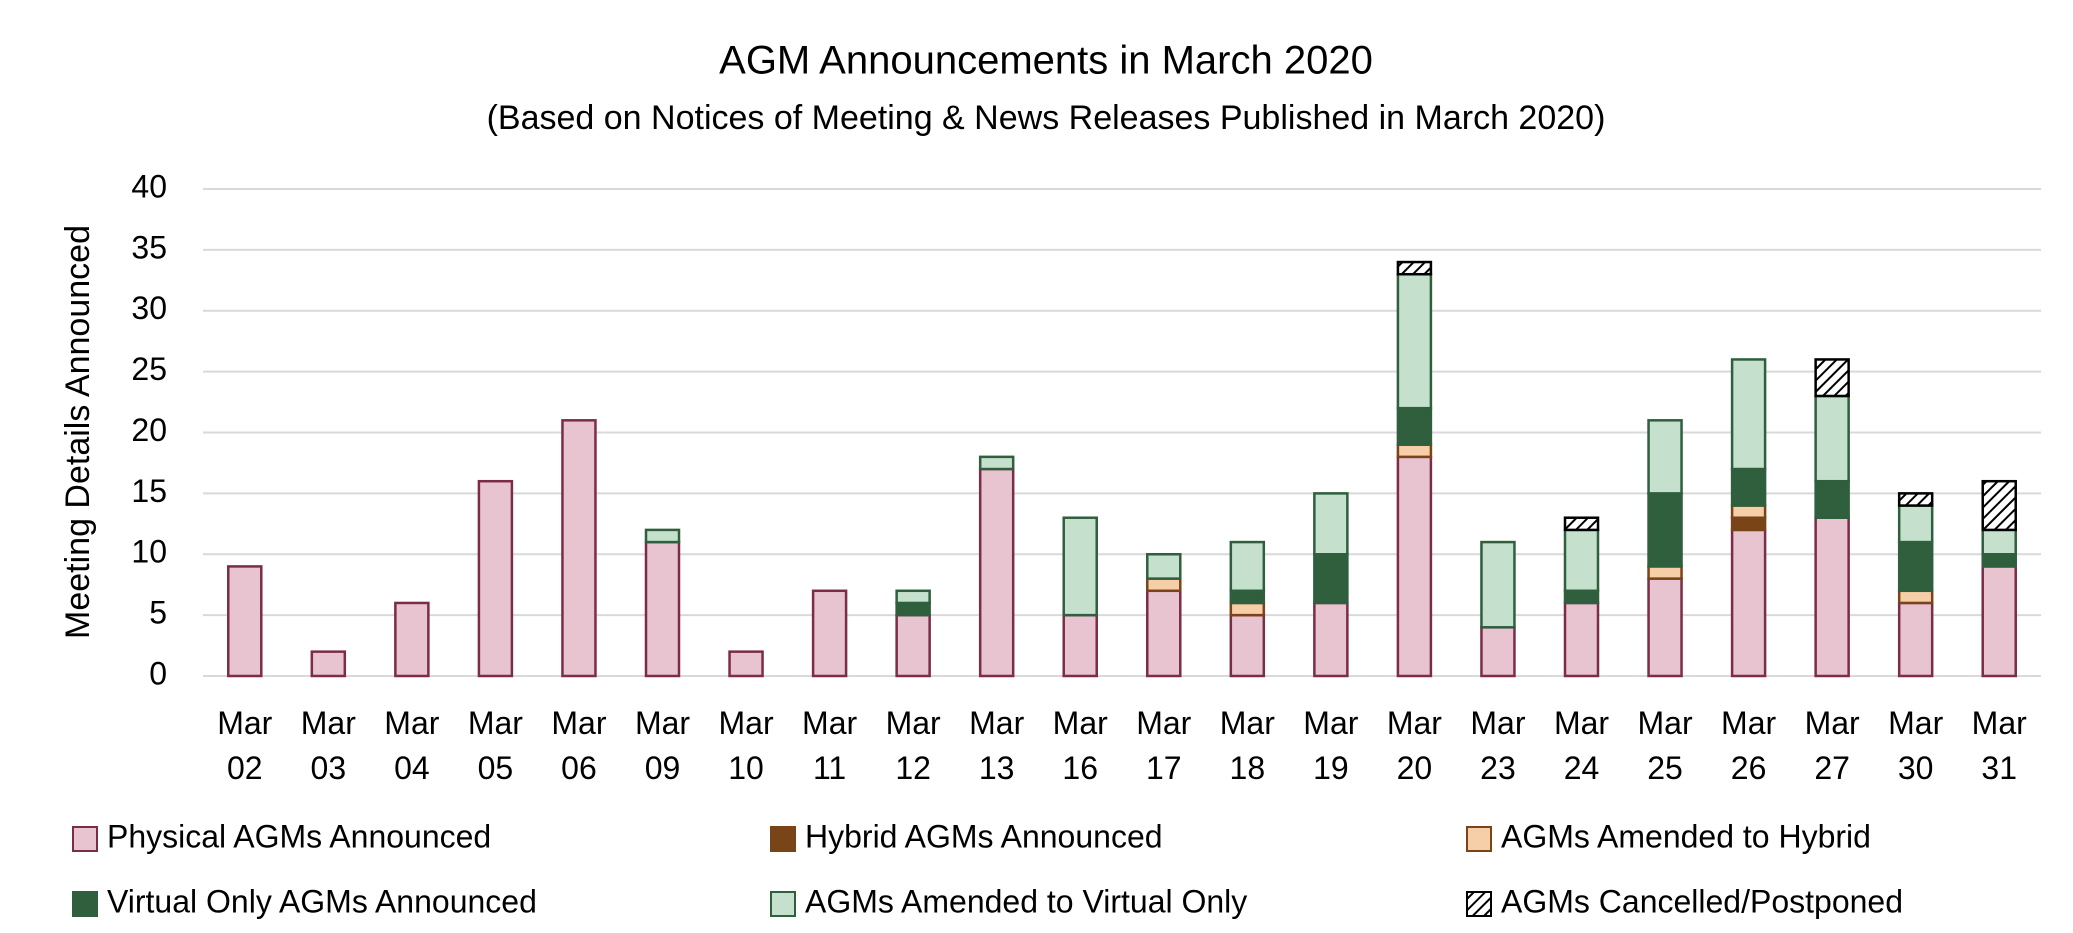 The height and width of the screenshot is (933, 2073). I want to click on x-tick-label: Mar 31, so click(1999, 745).